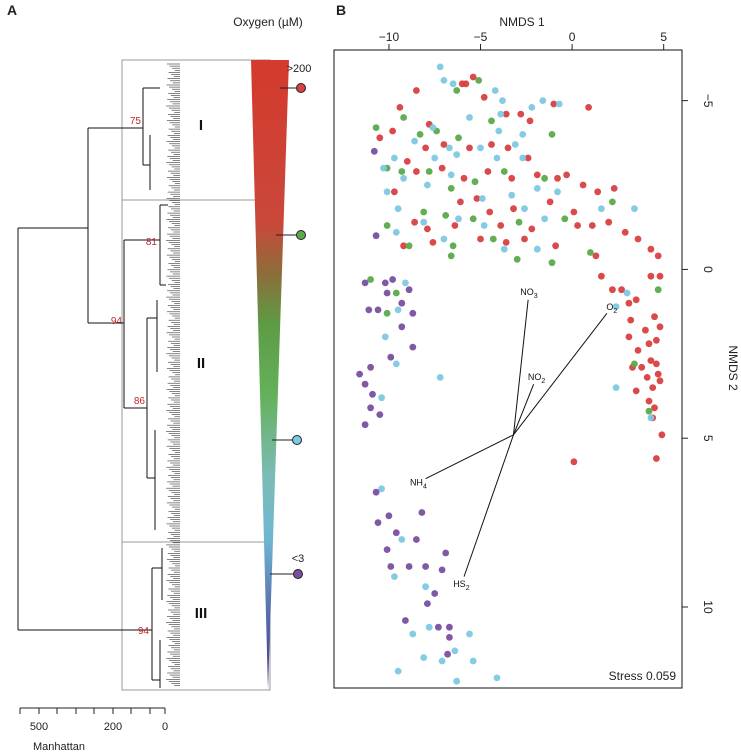  I want to click on cluster-label-ii: II, so click(201, 363).